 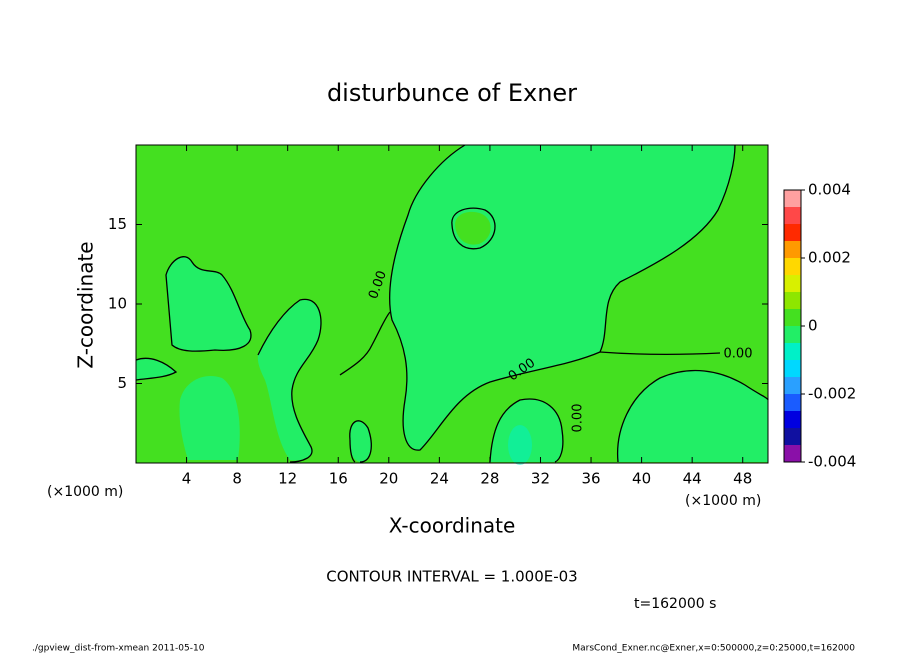 I want to click on x-tick-label: 28, so click(x=489, y=479).